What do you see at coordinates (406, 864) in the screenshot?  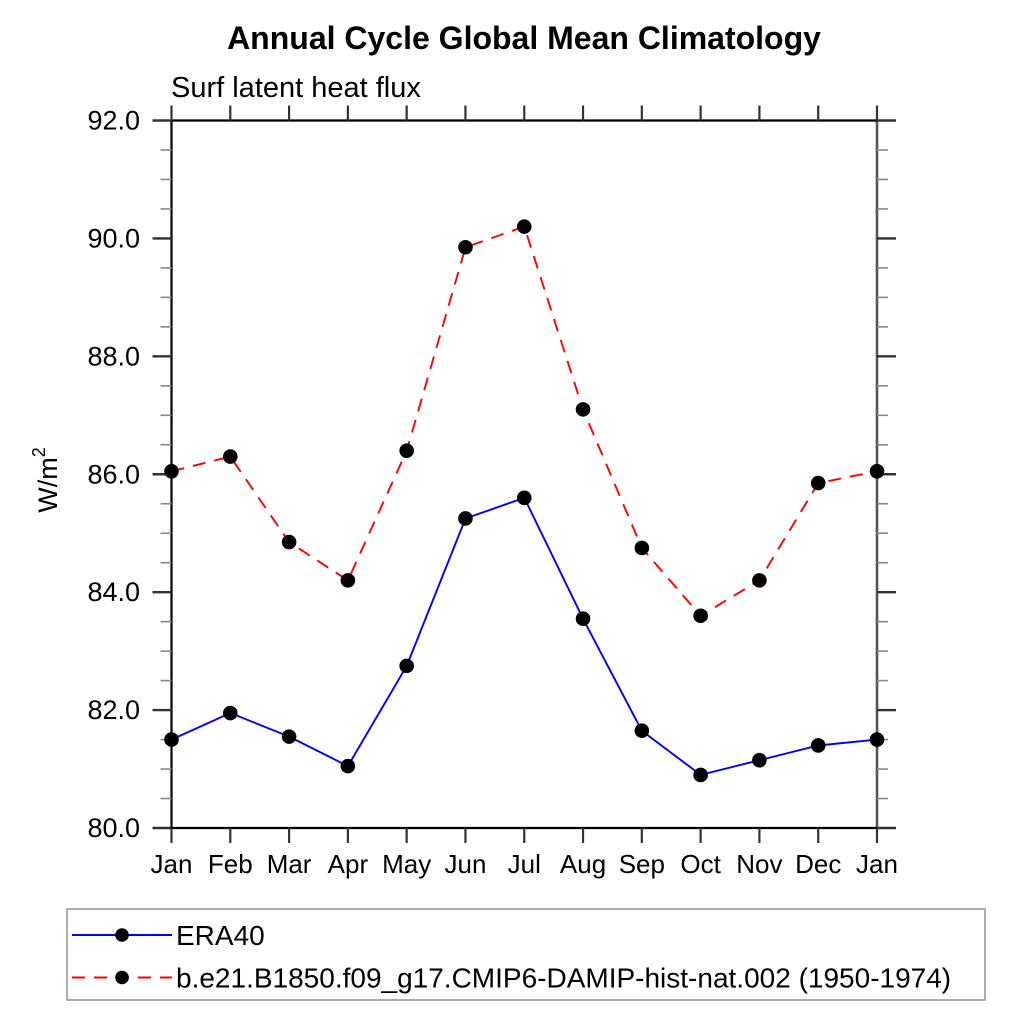 I see `x-tick-label: May` at bounding box center [406, 864].